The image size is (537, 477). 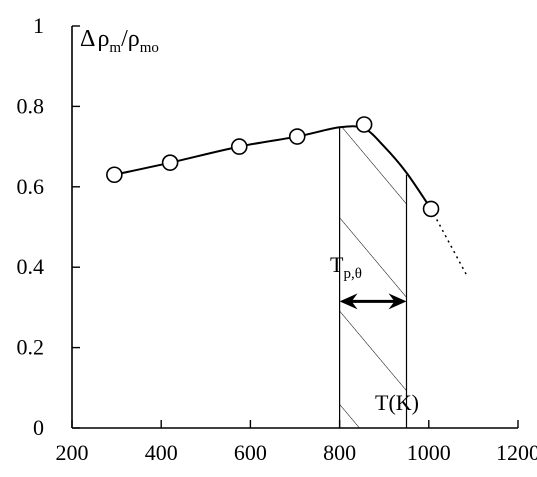 I want to click on x-tick-labels: 200 400 600 800 1000 1200, so click(x=296, y=452).